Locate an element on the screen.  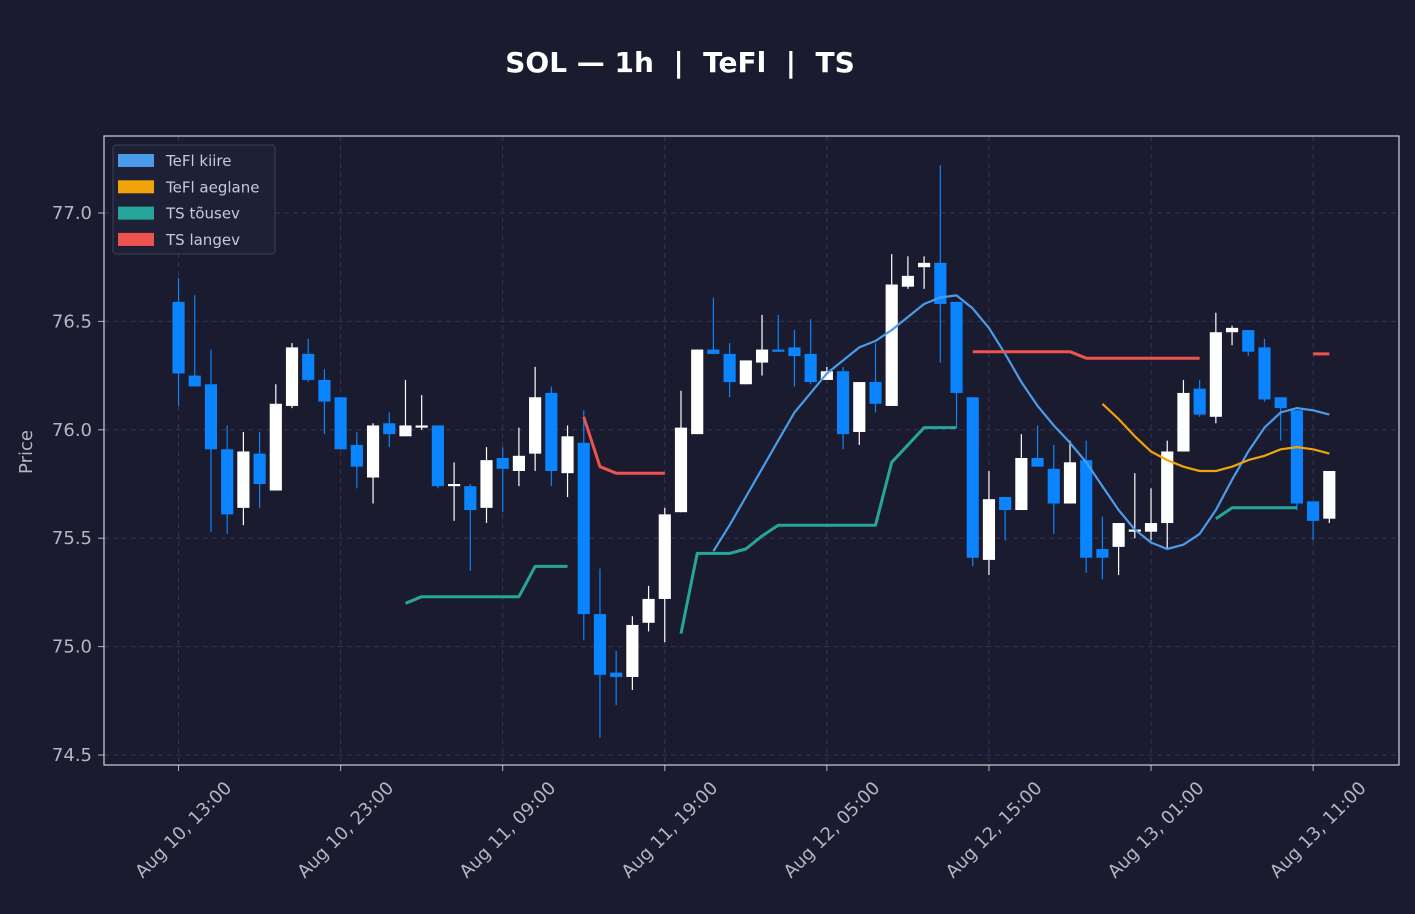
chart-title: SOL — 1h | TeFl | TS is located at coordinates (680, 62).